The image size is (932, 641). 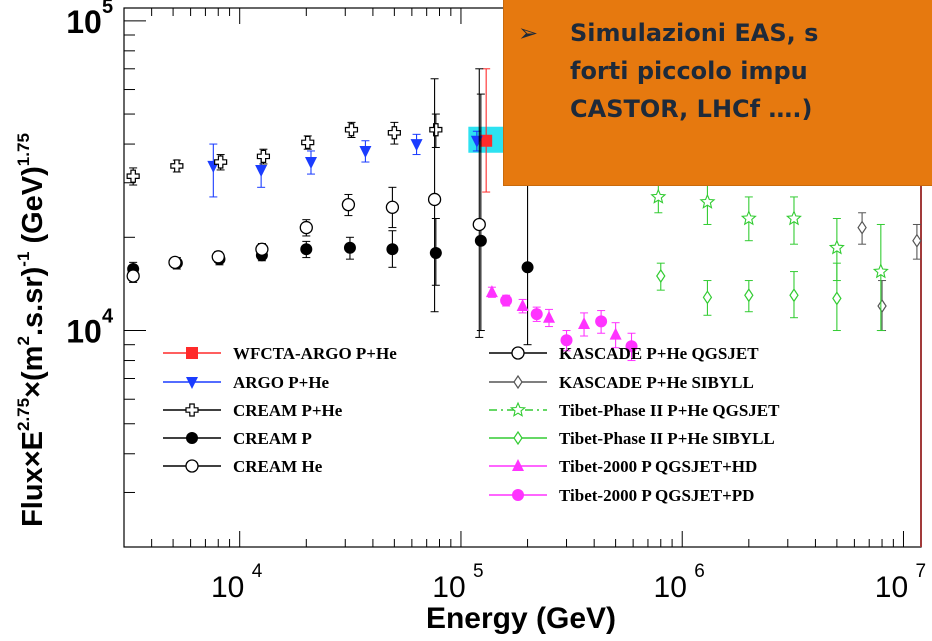 What do you see at coordinates (31, 330) in the screenshot?
I see `y-axis-title: Flux×E2.75×(m2.s.sr)-1 (GeV)1.75` at bounding box center [31, 330].